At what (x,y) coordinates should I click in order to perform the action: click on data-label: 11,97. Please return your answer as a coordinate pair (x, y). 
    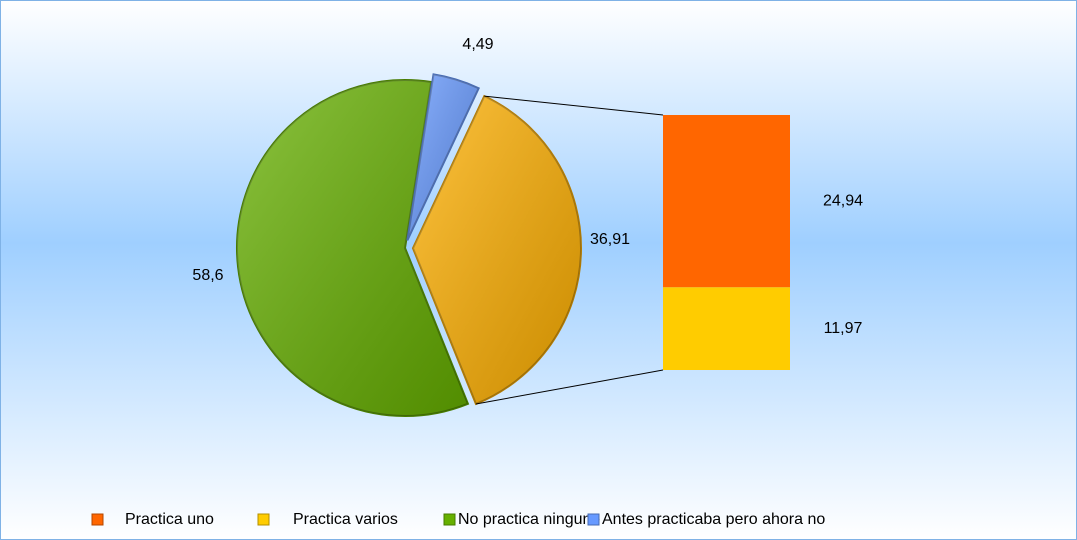
    Looking at the image, I should click on (843, 328).